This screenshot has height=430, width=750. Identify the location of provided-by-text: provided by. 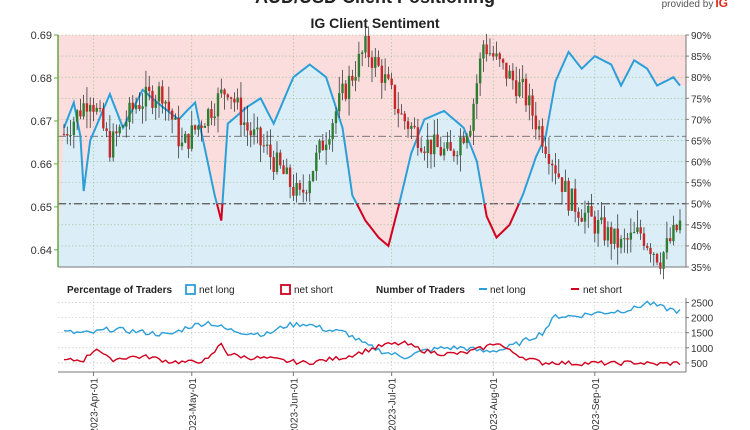
(687, 5).